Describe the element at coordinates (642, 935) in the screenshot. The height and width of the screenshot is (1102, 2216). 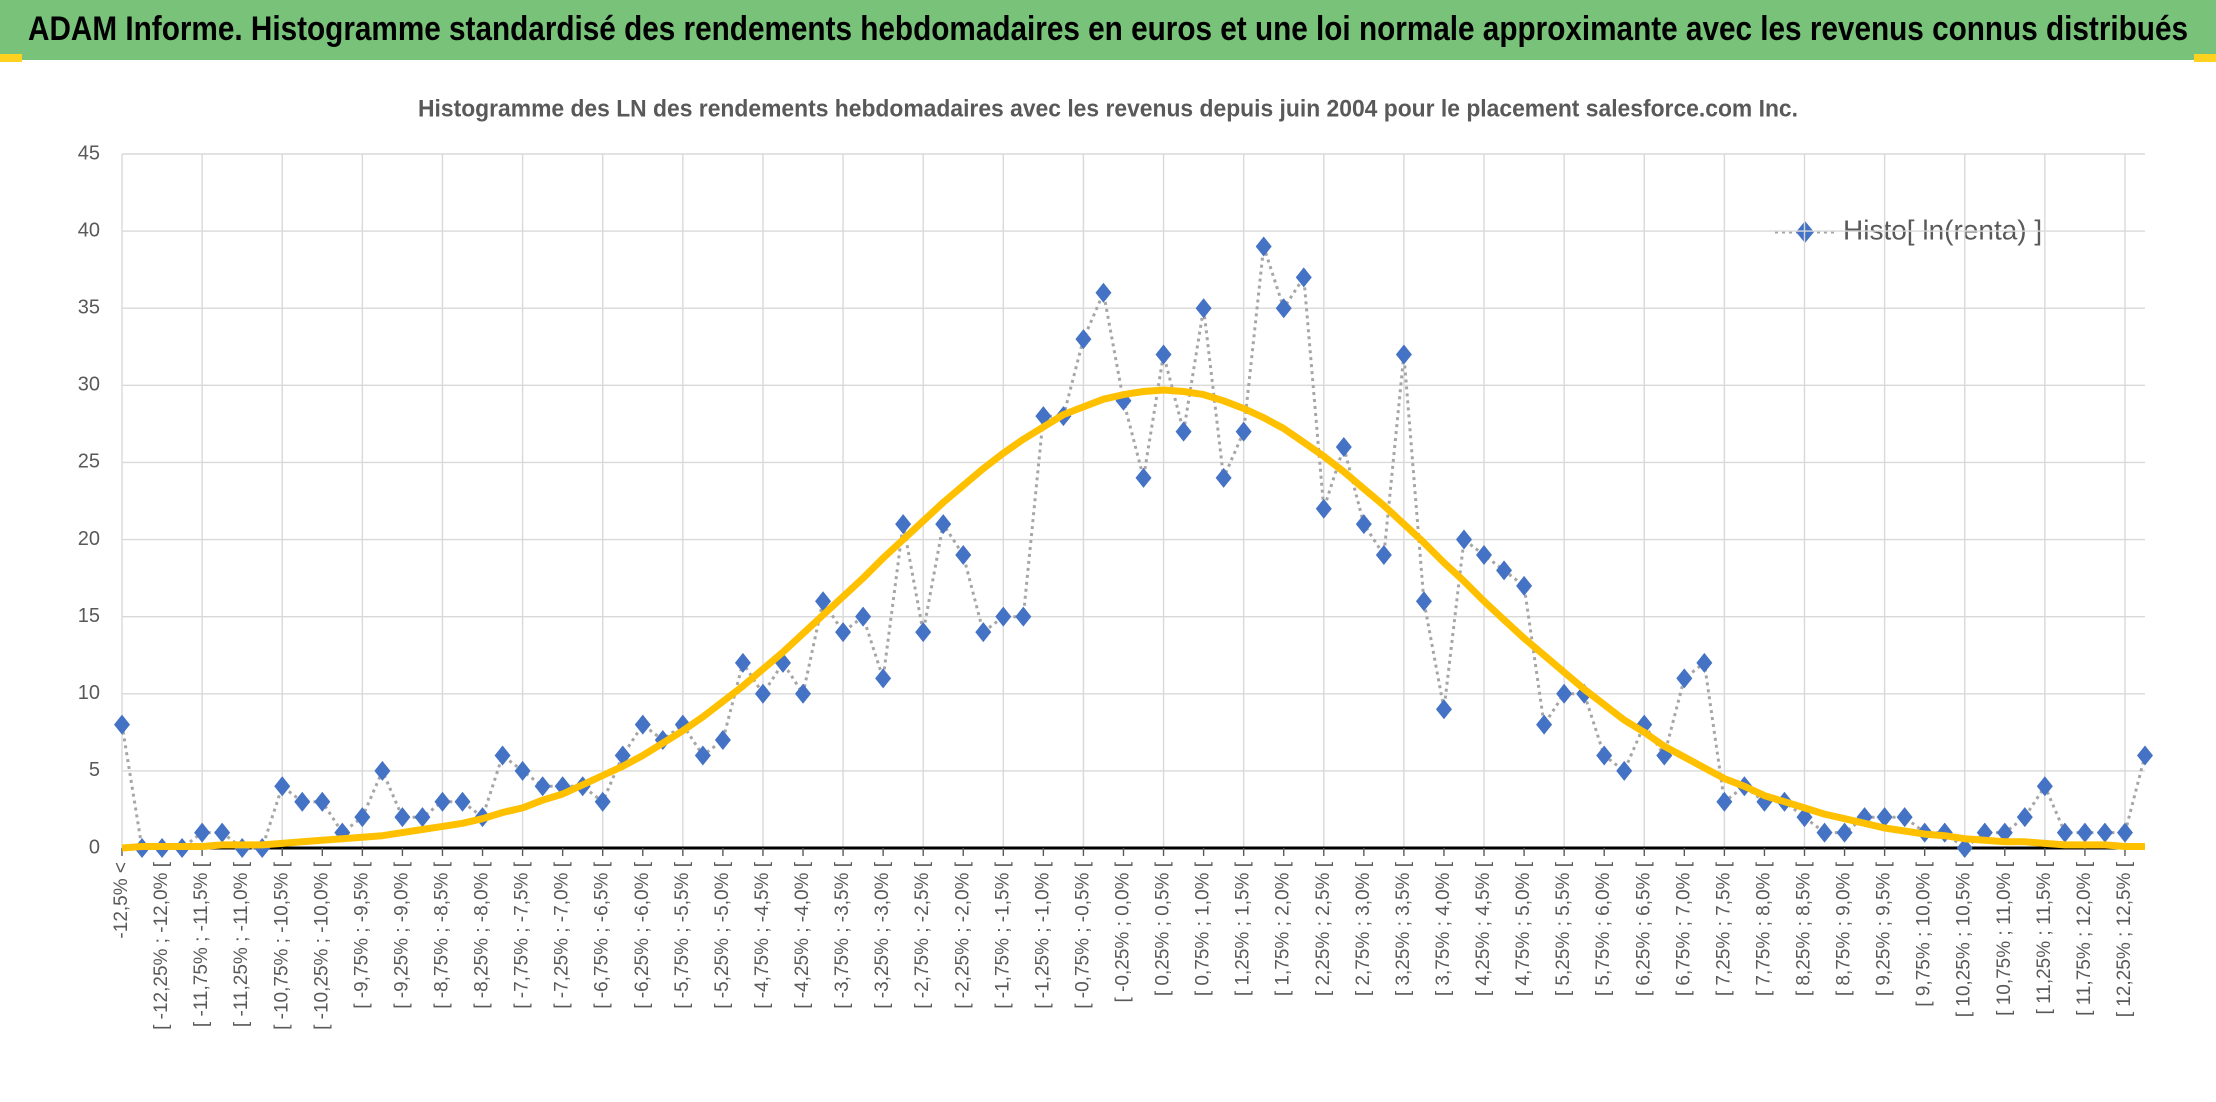
I see `x-tick-label: [ -6,25% ; -6,0% [` at that location.